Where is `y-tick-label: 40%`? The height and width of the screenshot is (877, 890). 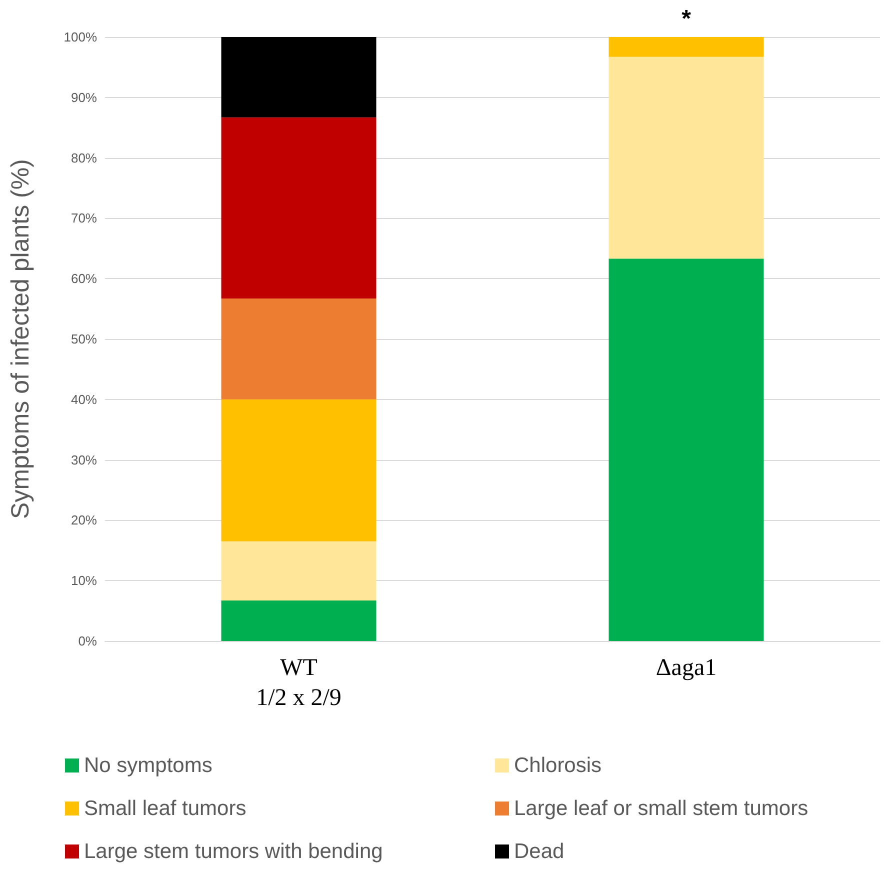 y-tick-label: 40% is located at coordinates (84, 399).